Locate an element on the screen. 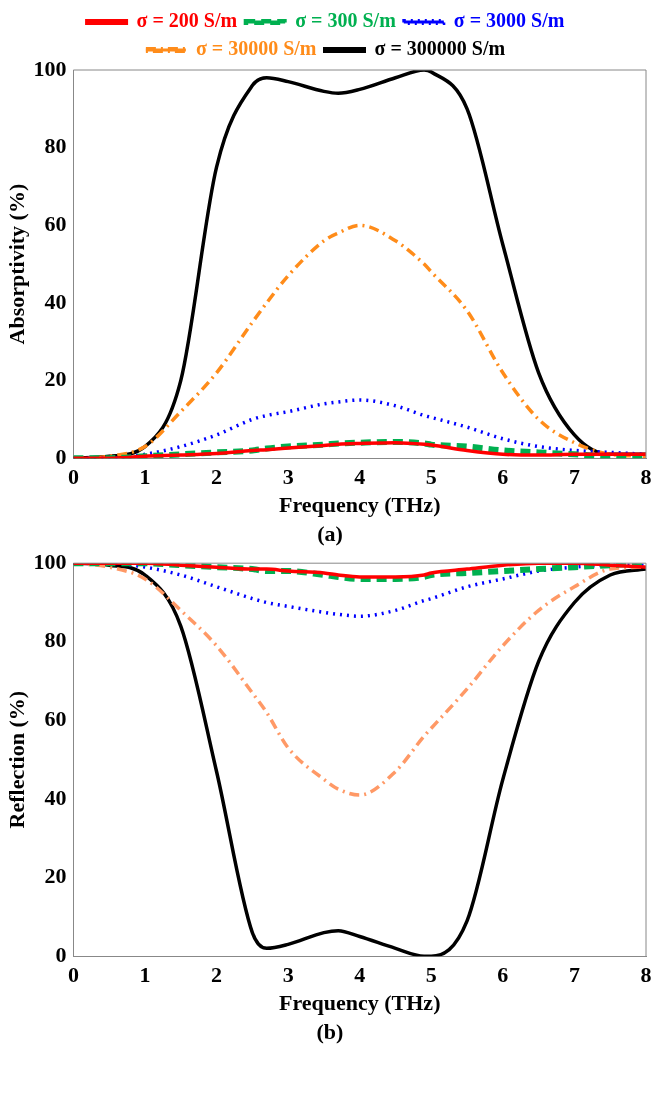 The image size is (660, 1099). legend-label: σ = 200 S/m is located at coordinates (187, 20).